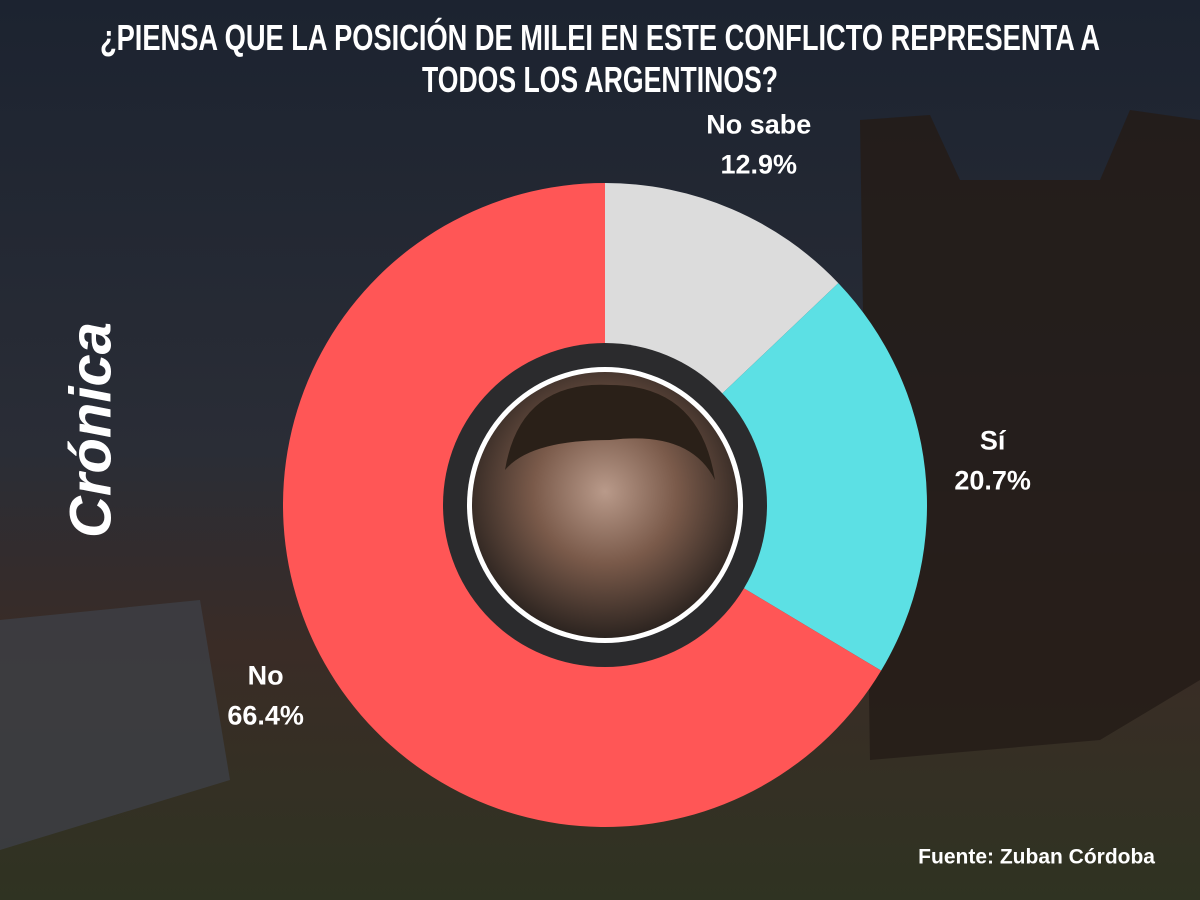  I want to click on value-label: 12.9%, so click(758, 165).